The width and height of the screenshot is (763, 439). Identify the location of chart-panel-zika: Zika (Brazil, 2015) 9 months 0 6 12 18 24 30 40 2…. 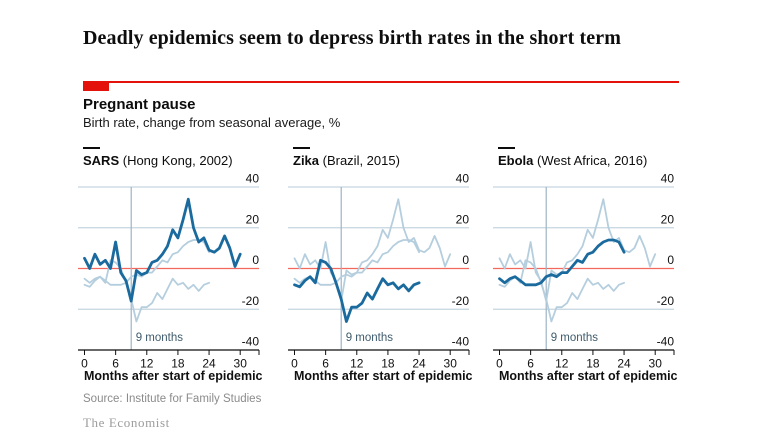
(380, 270).